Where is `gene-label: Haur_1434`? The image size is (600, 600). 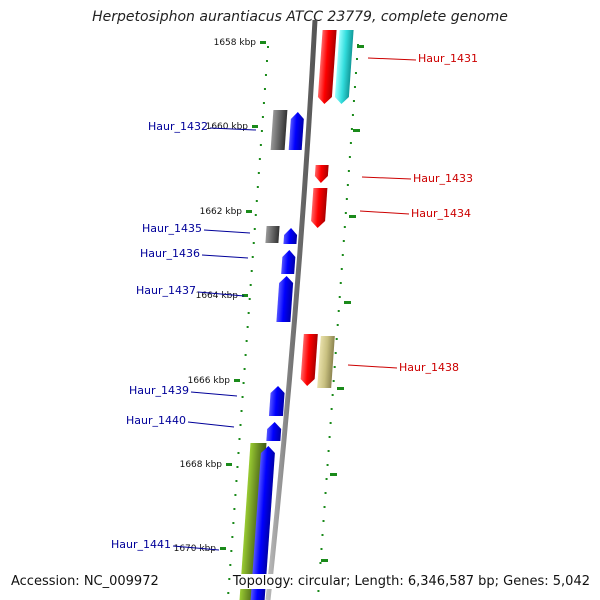
gene-label: Haur_1434 is located at coordinates (441, 213).